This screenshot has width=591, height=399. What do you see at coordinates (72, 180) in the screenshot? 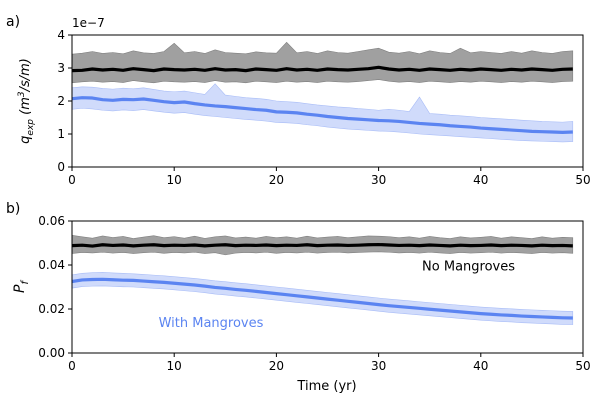
I see `panel-a-x-tick-label: 0` at bounding box center [72, 180].